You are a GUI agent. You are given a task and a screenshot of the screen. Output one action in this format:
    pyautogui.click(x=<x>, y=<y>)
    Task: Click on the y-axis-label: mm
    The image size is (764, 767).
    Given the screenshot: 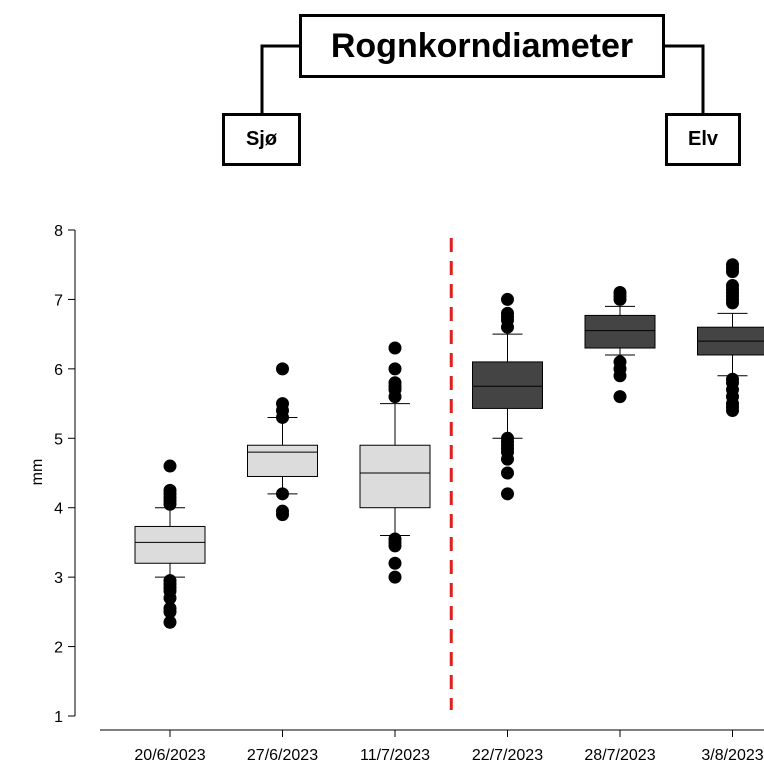 What is the action you would take?
    pyautogui.click(x=37, y=472)
    